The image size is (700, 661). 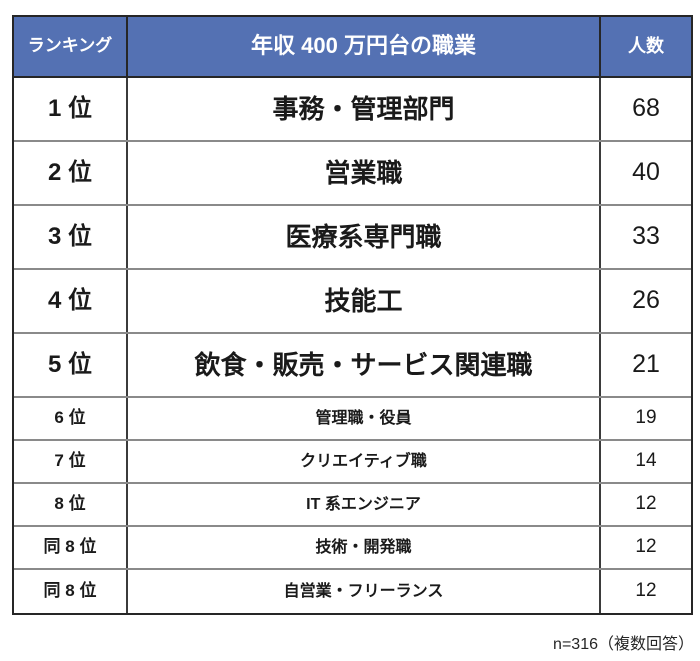 I want to click on occupation-cell: IT 系エンジニア, so click(x=364, y=504).